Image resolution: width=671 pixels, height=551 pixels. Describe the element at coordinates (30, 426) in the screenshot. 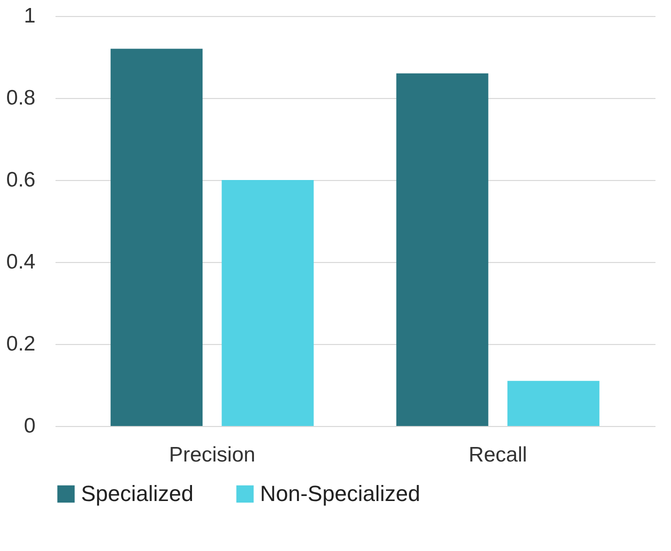

I see `y-tick-label: 0` at that location.